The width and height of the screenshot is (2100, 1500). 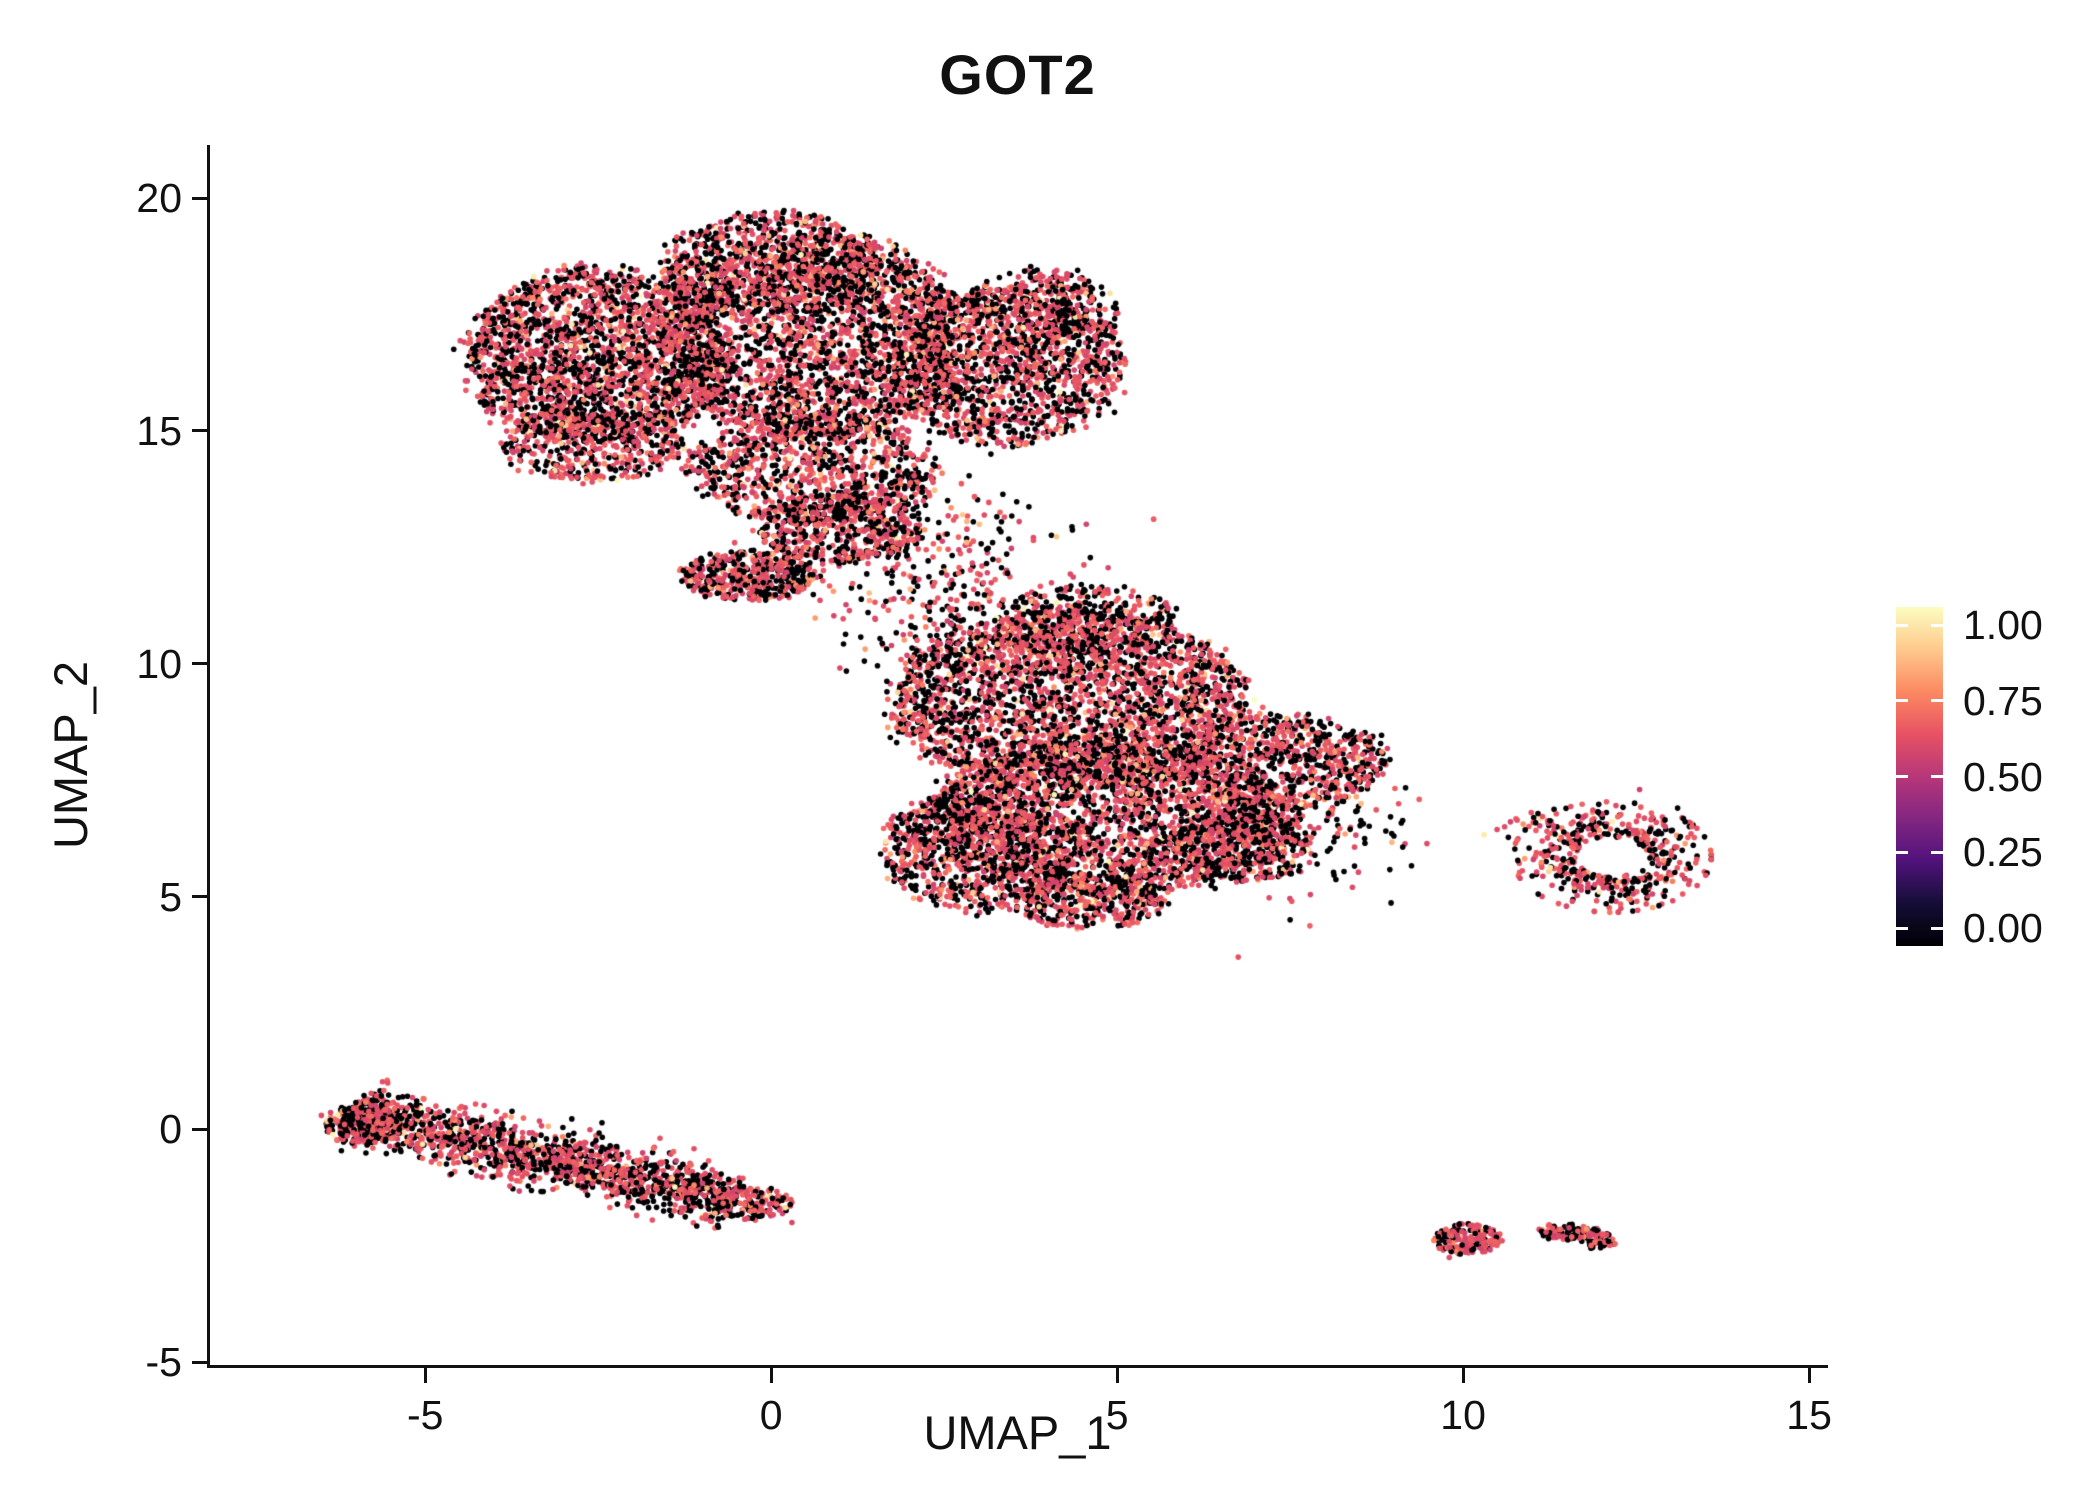 I want to click on x-axis-label: UMAP_1, so click(x=1017, y=1432).